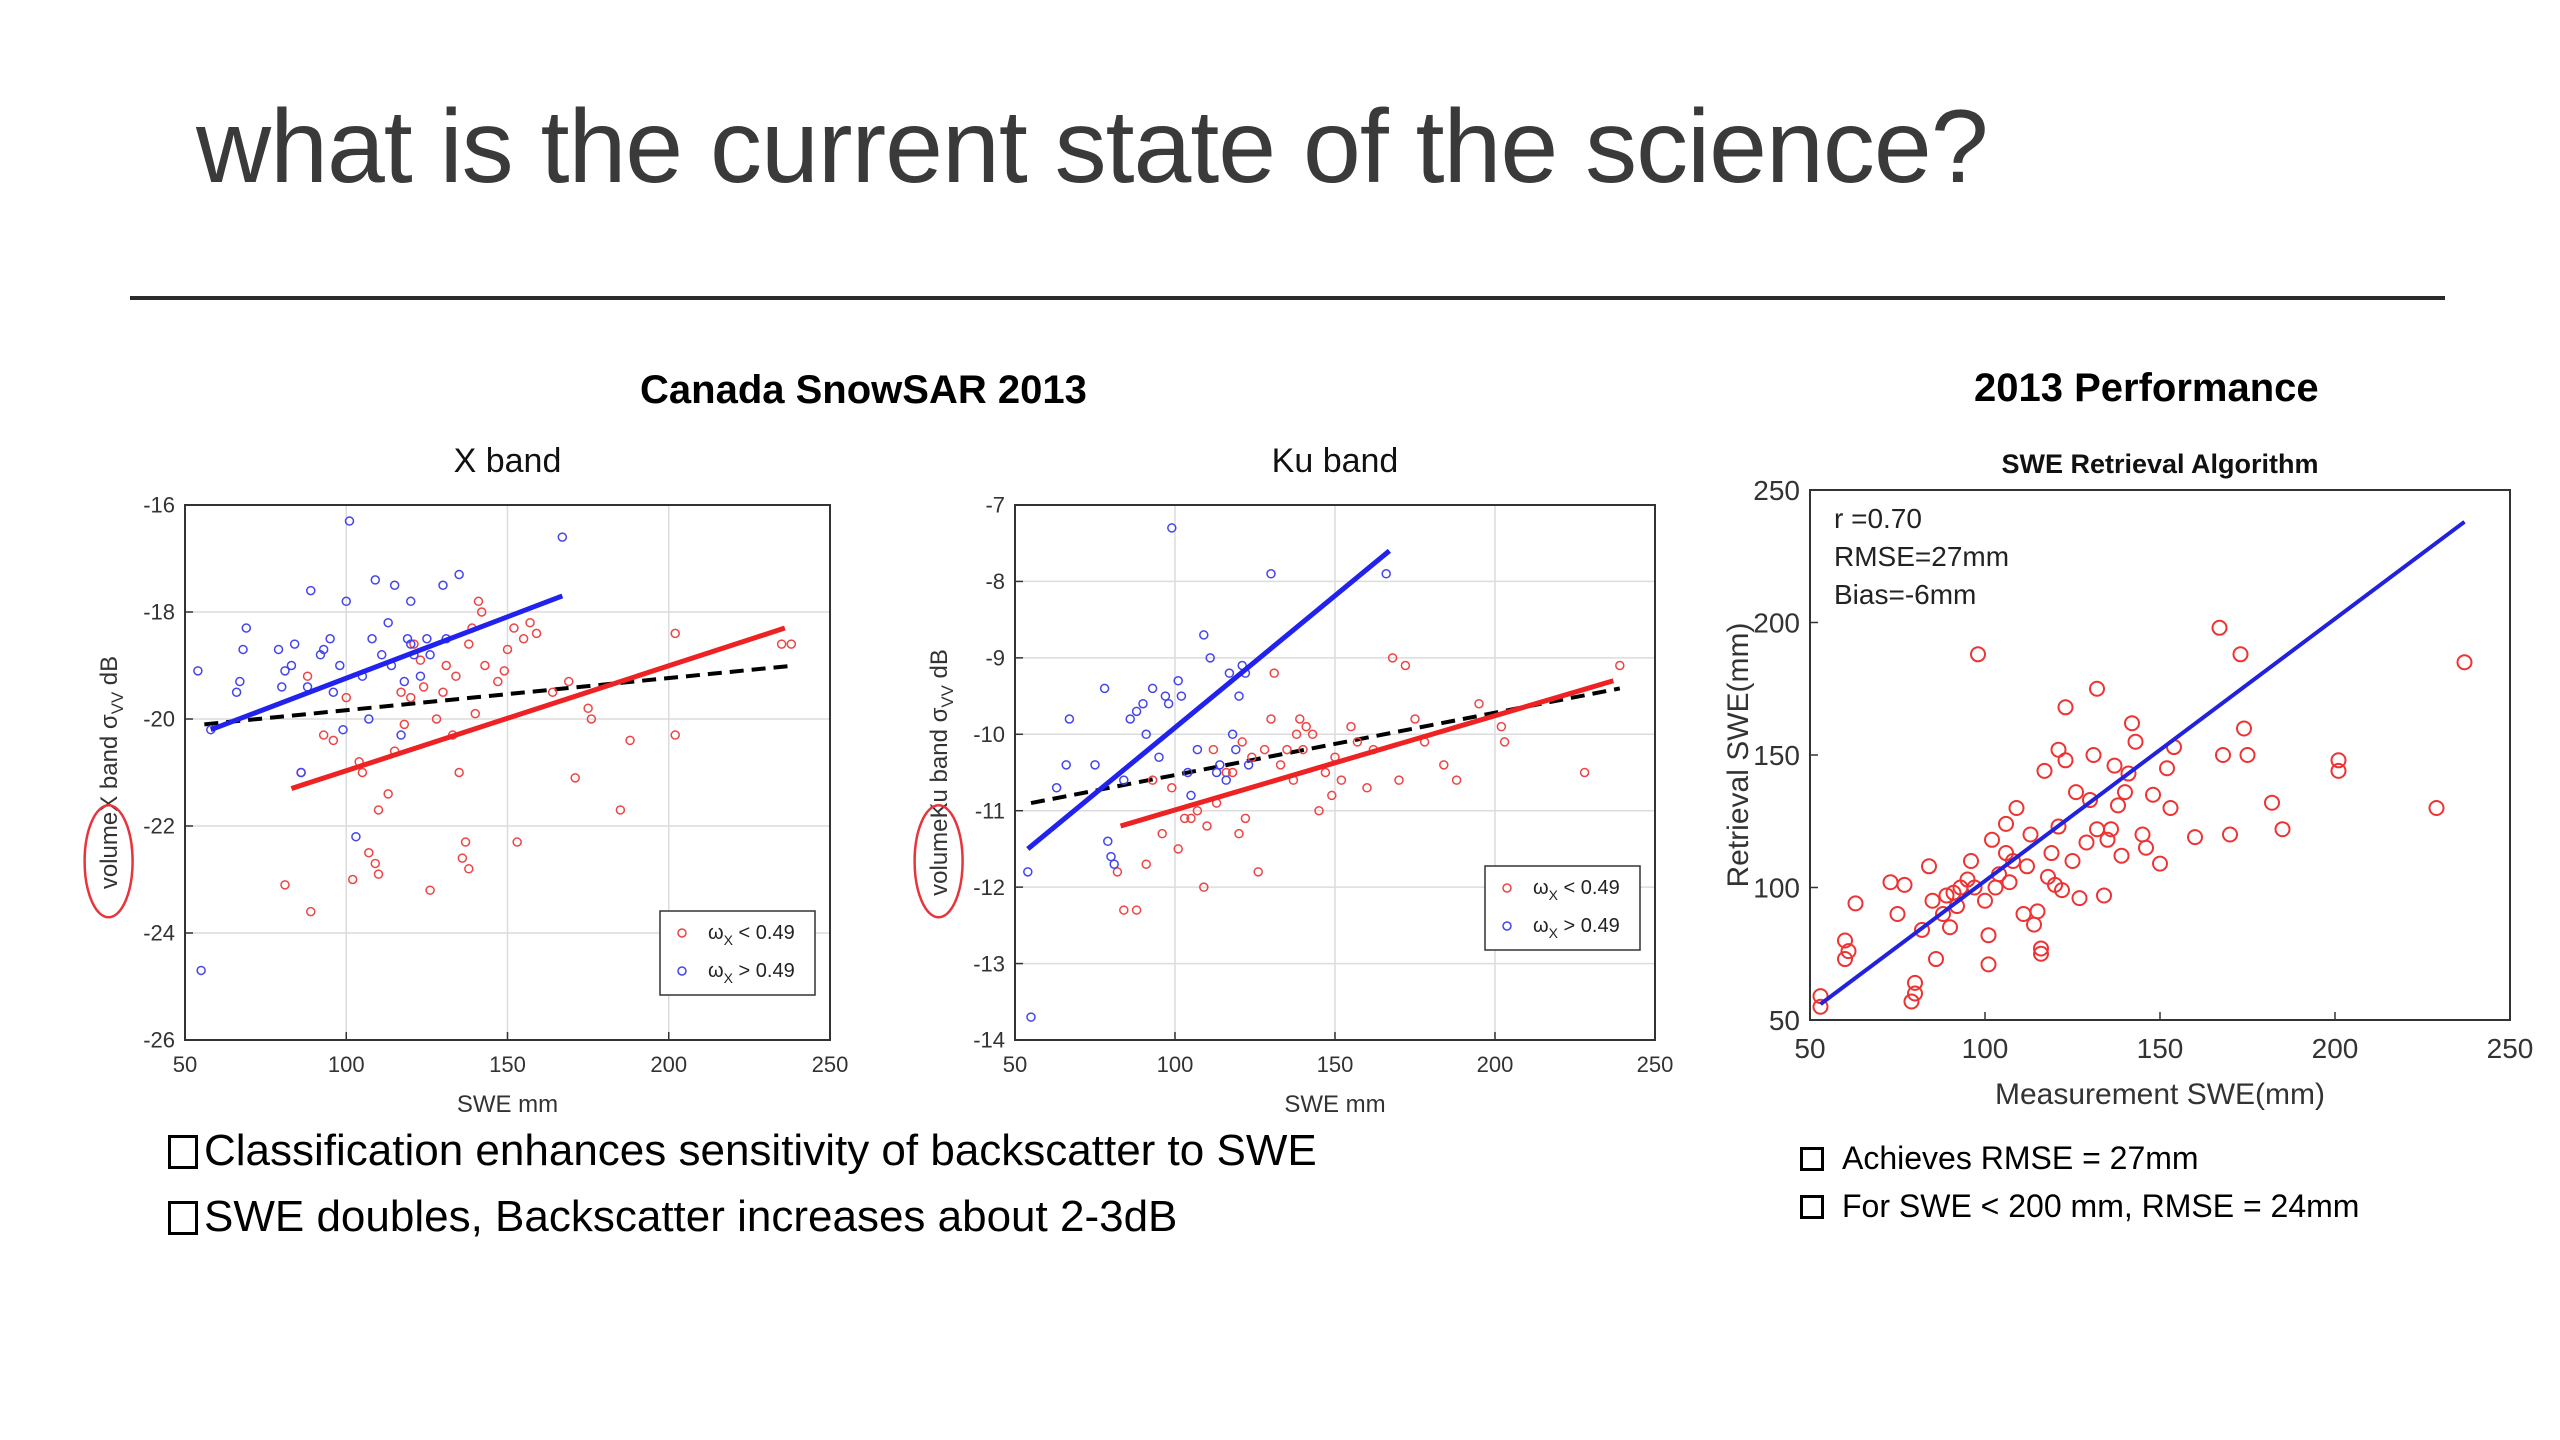 Image resolution: width=2560 pixels, height=1440 pixels. What do you see at coordinates (159, 505) in the screenshot?
I see `y-tick-label: -16` at bounding box center [159, 505].